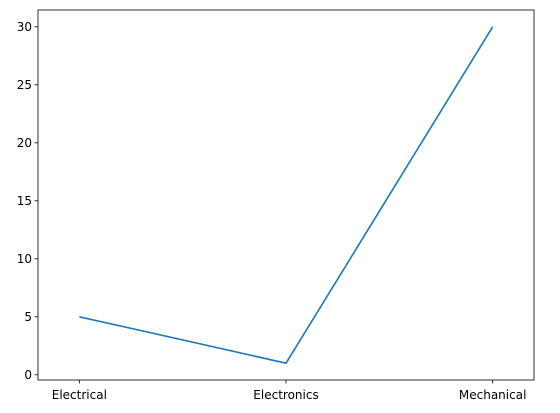  Describe the element at coordinates (24, 143) in the screenshot. I see `y-tick-label: 20` at that location.